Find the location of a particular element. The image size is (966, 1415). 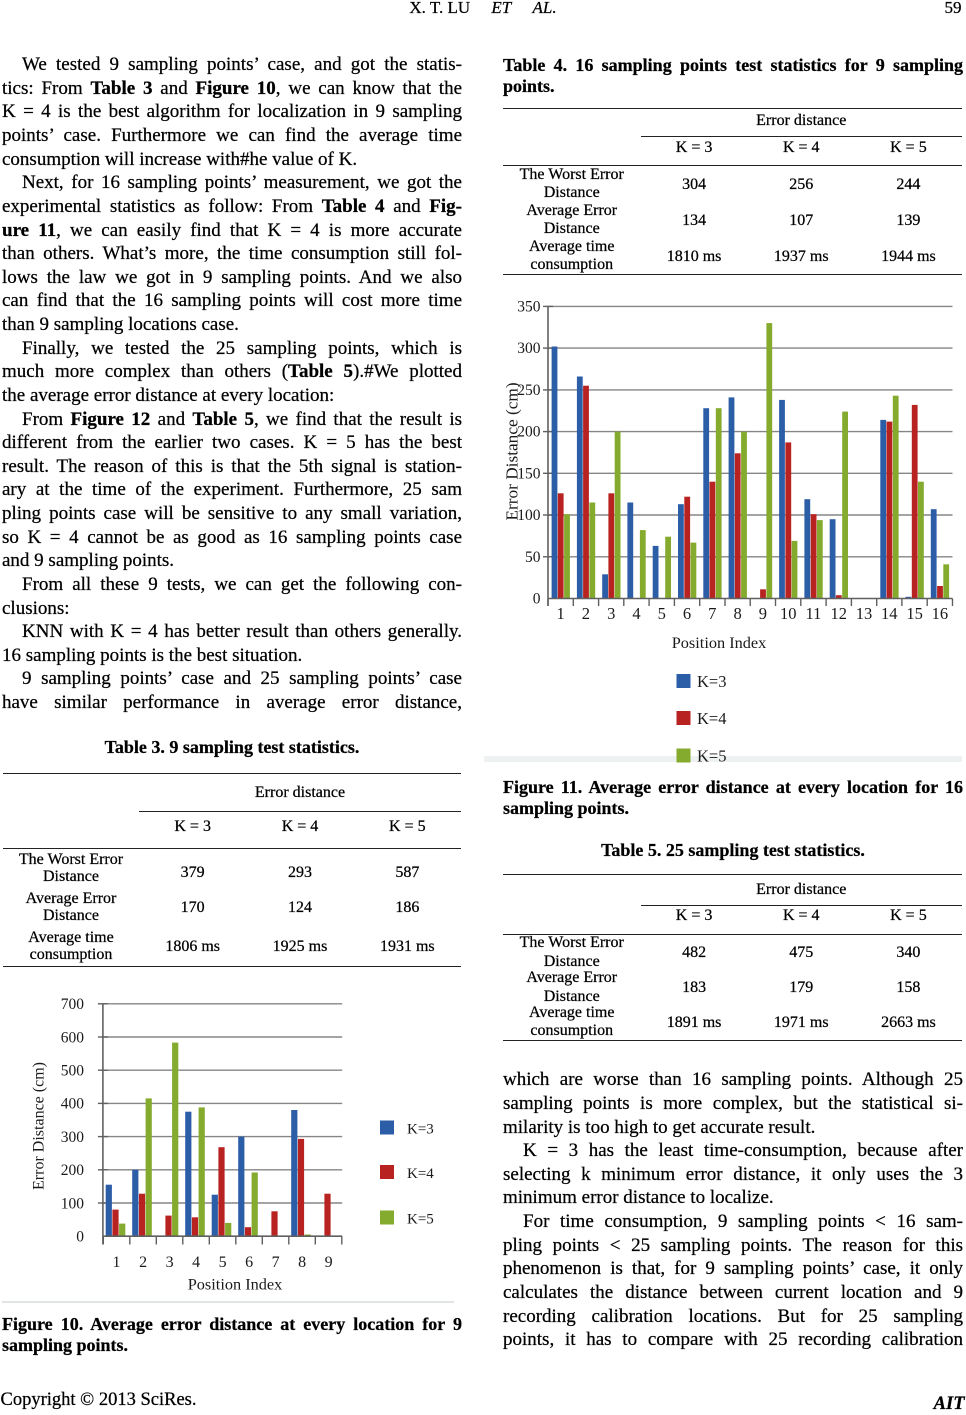

svg-text: 11 is located at coordinates (814, 613).